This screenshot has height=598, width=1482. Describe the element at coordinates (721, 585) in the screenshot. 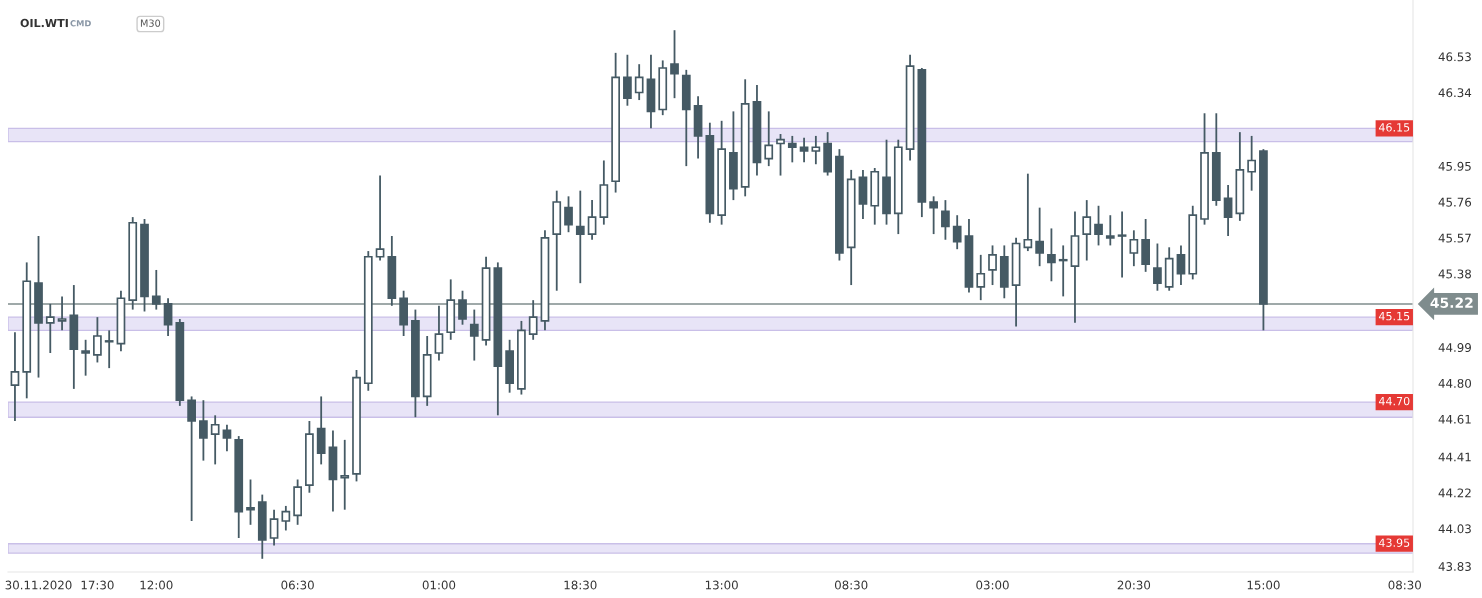

I see `x-tick-label: 13:00` at that location.